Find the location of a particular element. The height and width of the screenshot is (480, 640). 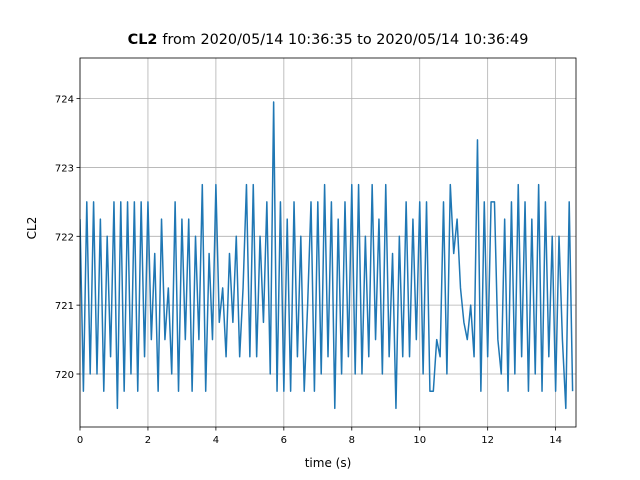

x-tick-label: 6 is located at coordinates (284, 440).